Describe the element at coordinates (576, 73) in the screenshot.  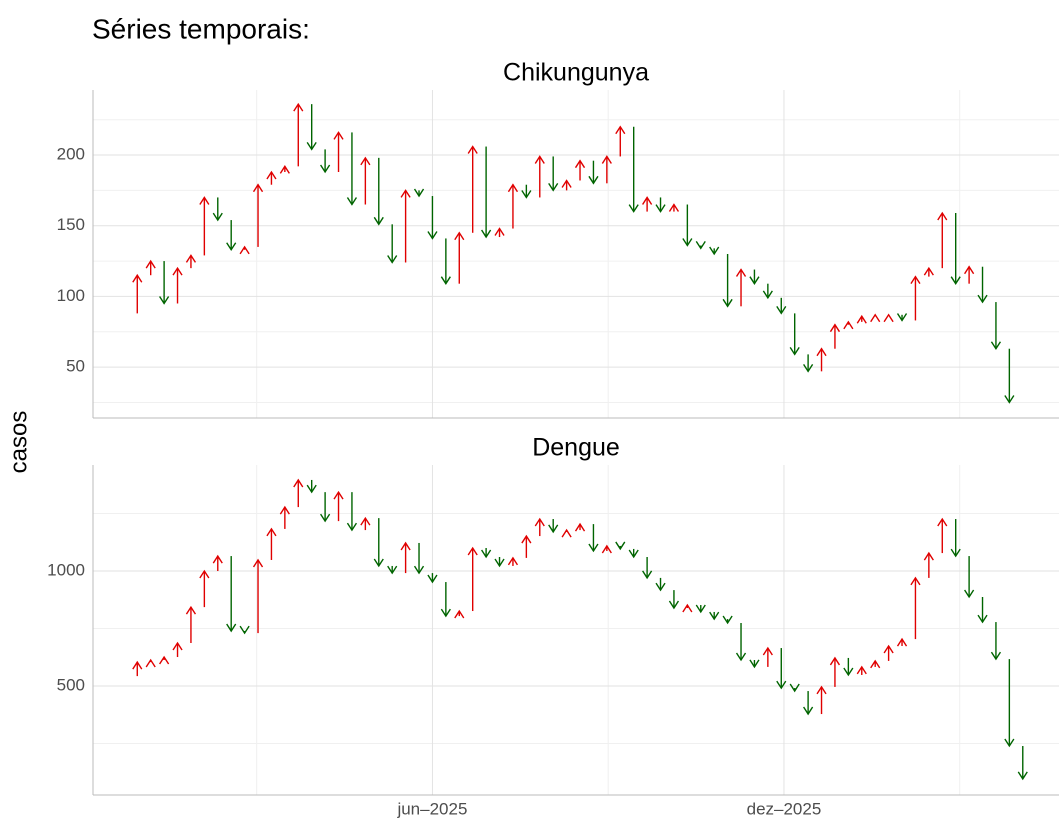
I see `facet-title: Chikungunya` at that location.